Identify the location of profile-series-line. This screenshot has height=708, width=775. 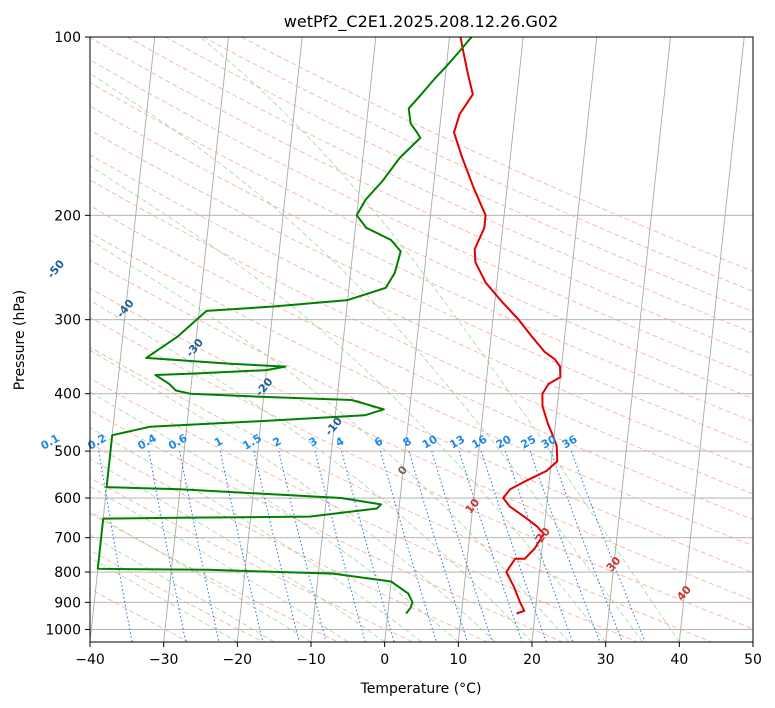
(507, 326).